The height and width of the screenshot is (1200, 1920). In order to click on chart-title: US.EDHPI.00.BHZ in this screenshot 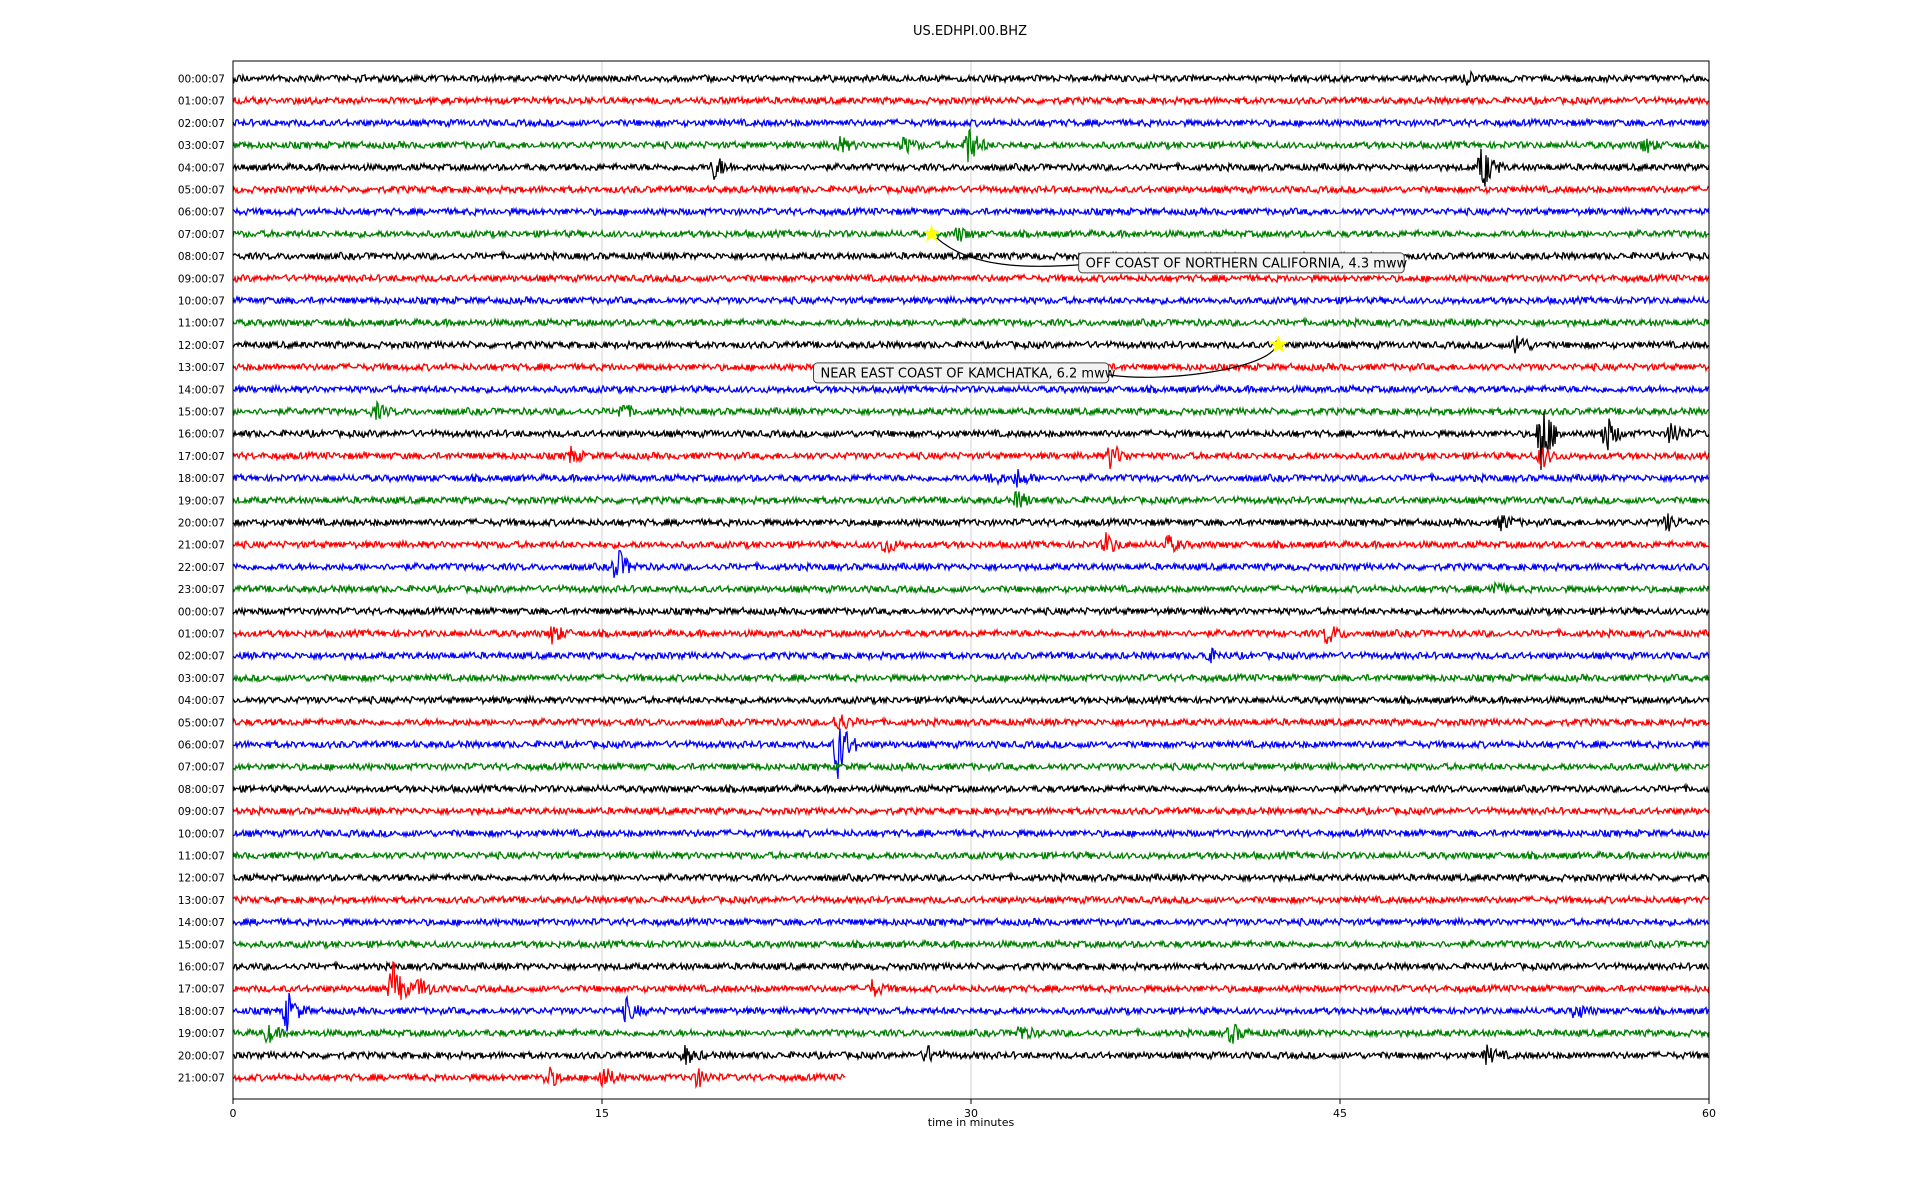, I will do `click(970, 31)`.